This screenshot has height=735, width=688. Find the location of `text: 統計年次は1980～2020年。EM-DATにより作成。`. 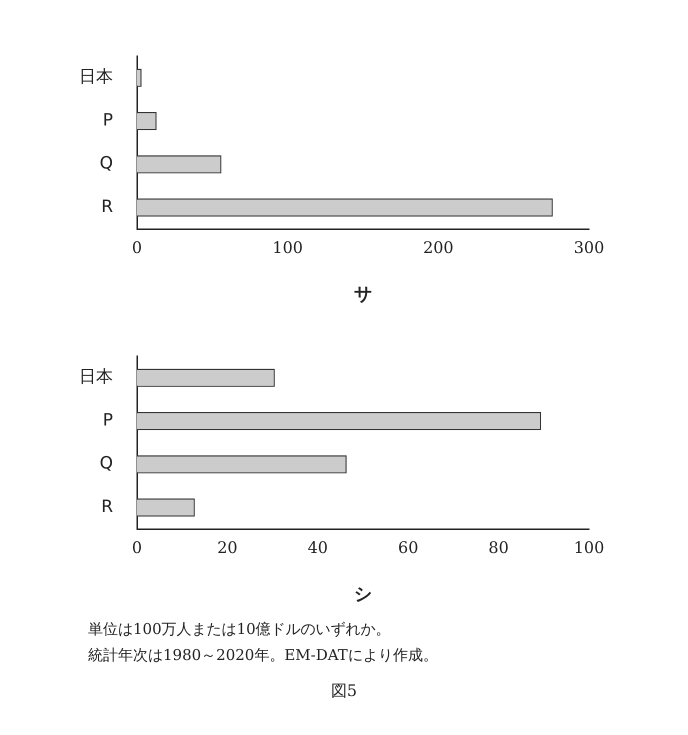

text: 統計年次は1980～2020年。EM-DATにより作成。 is located at coordinates (263, 655).